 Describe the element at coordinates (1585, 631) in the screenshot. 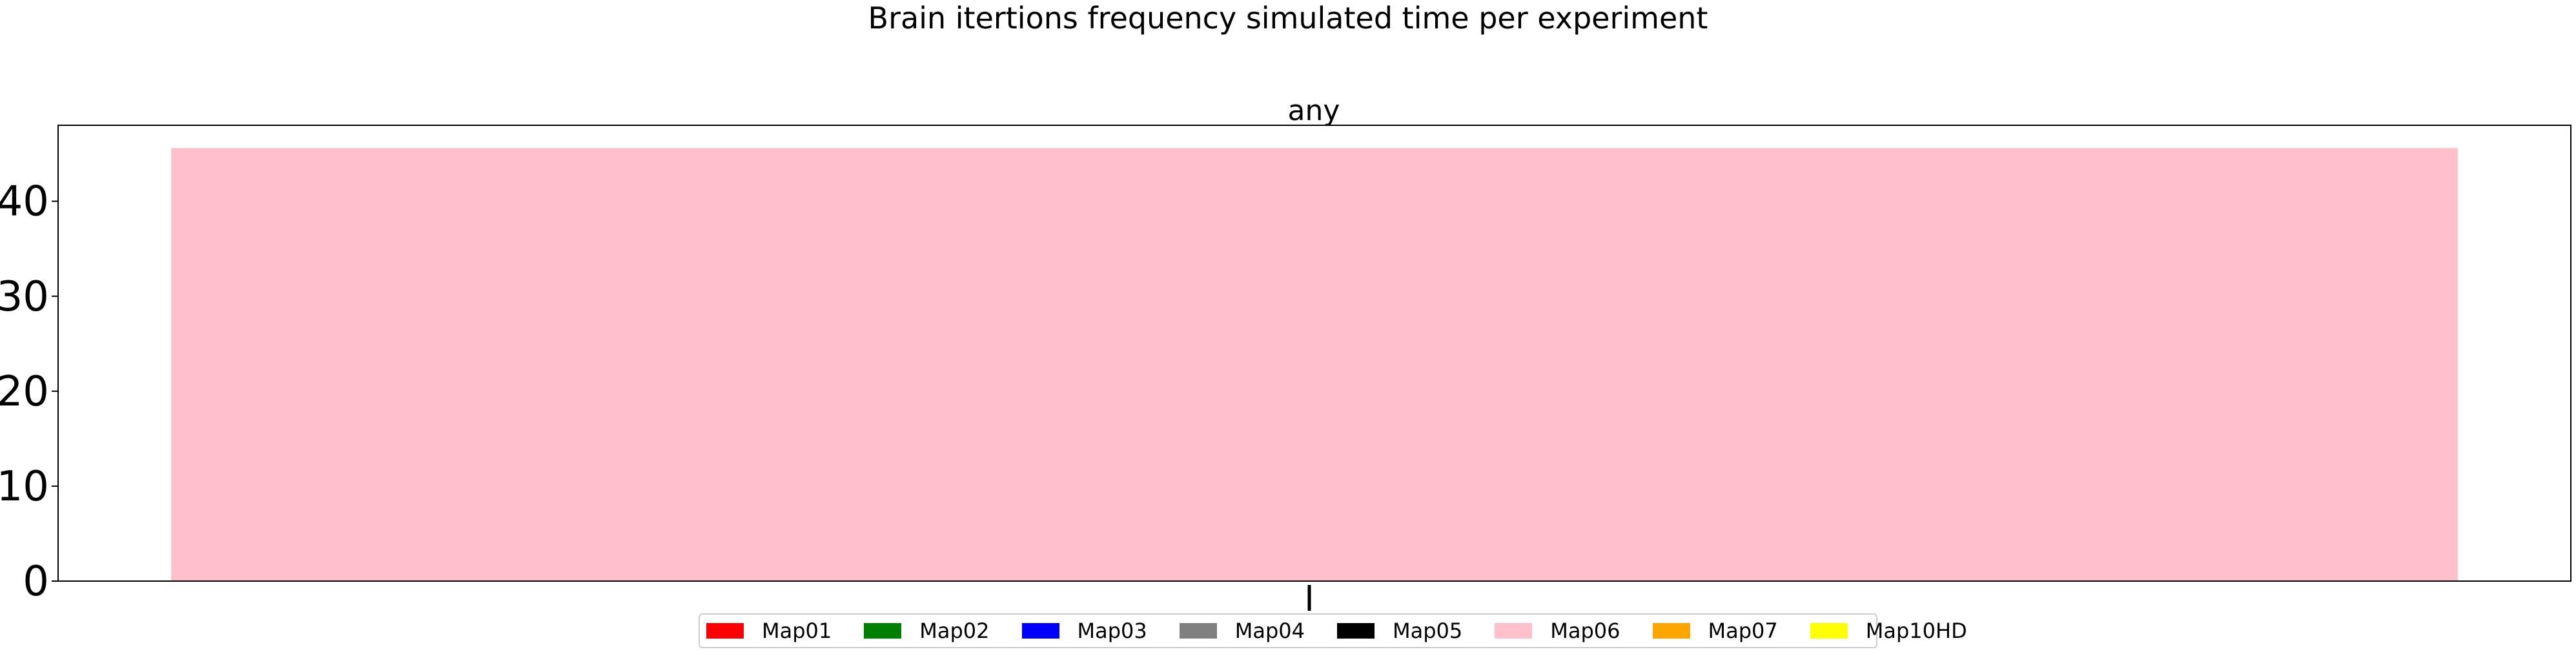

I see `legend-label: Map06` at that location.